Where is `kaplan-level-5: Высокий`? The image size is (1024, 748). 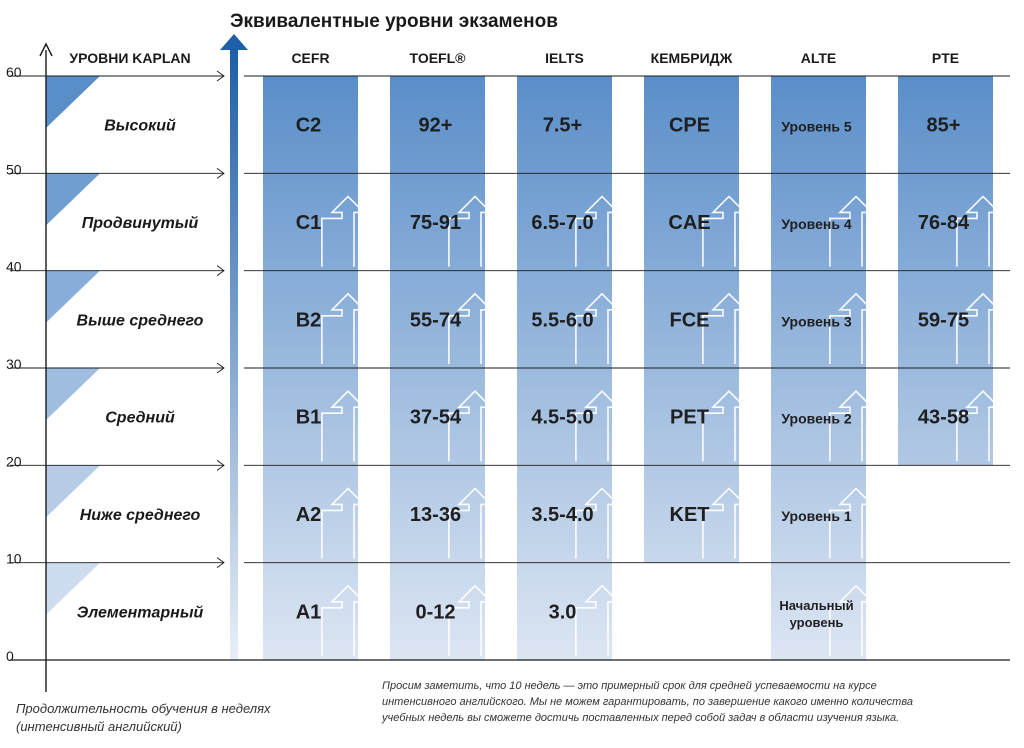
kaplan-level-5: Высокий is located at coordinates (111, 105).